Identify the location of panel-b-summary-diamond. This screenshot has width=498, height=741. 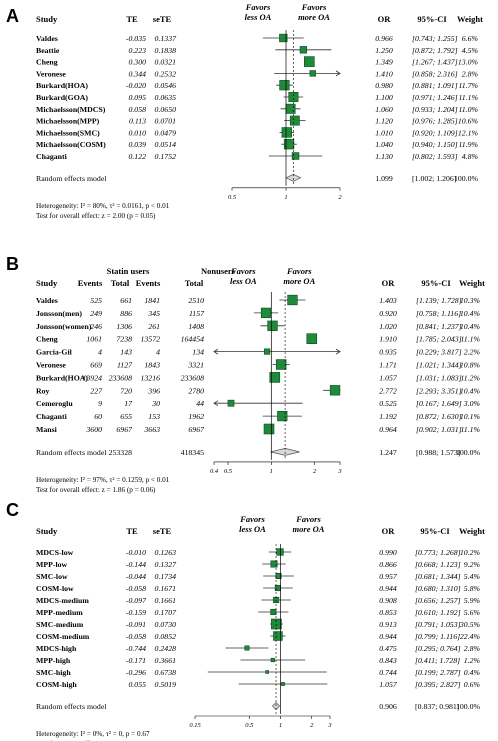
(285, 452).